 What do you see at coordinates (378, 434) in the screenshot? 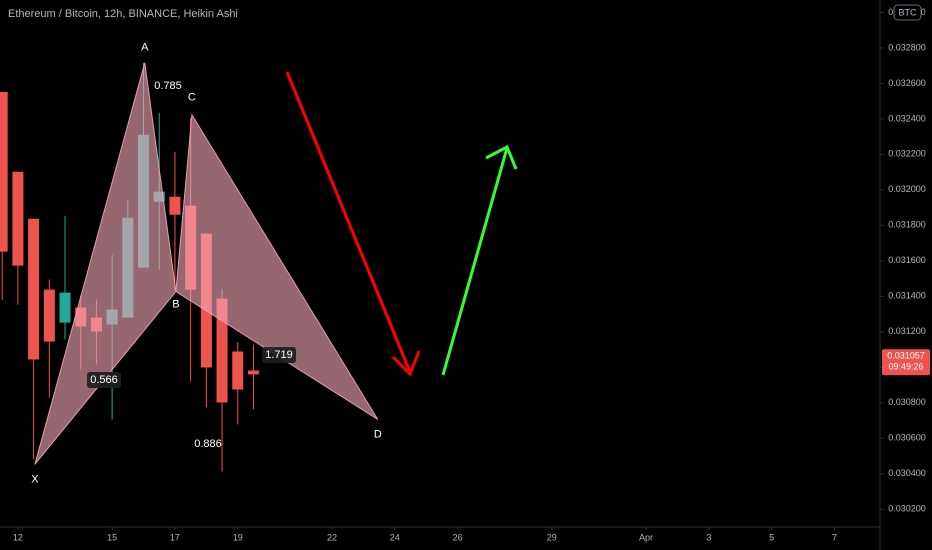
I see `pattern-point-label: D` at bounding box center [378, 434].